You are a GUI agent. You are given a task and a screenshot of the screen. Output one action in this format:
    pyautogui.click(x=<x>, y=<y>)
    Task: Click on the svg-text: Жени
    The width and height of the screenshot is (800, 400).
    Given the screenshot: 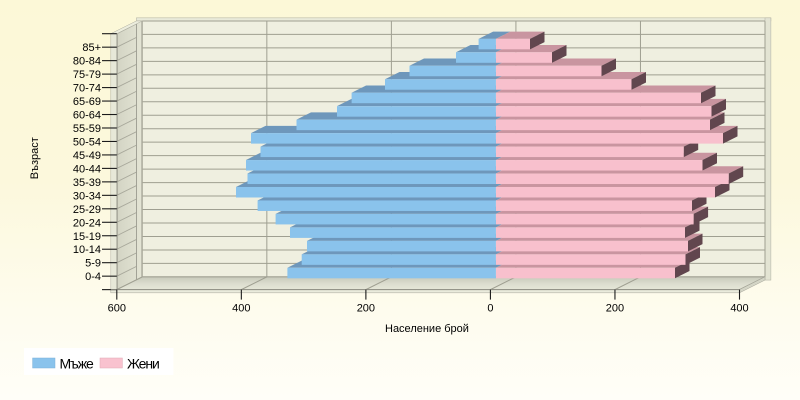 What is the action you would take?
    pyautogui.click(x=143, y=364)
    